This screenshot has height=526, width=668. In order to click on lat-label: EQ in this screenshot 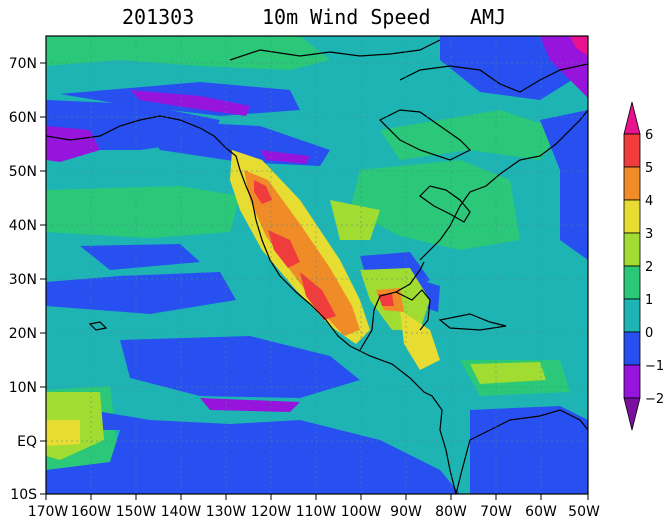, I will do `click(27, 442)`.